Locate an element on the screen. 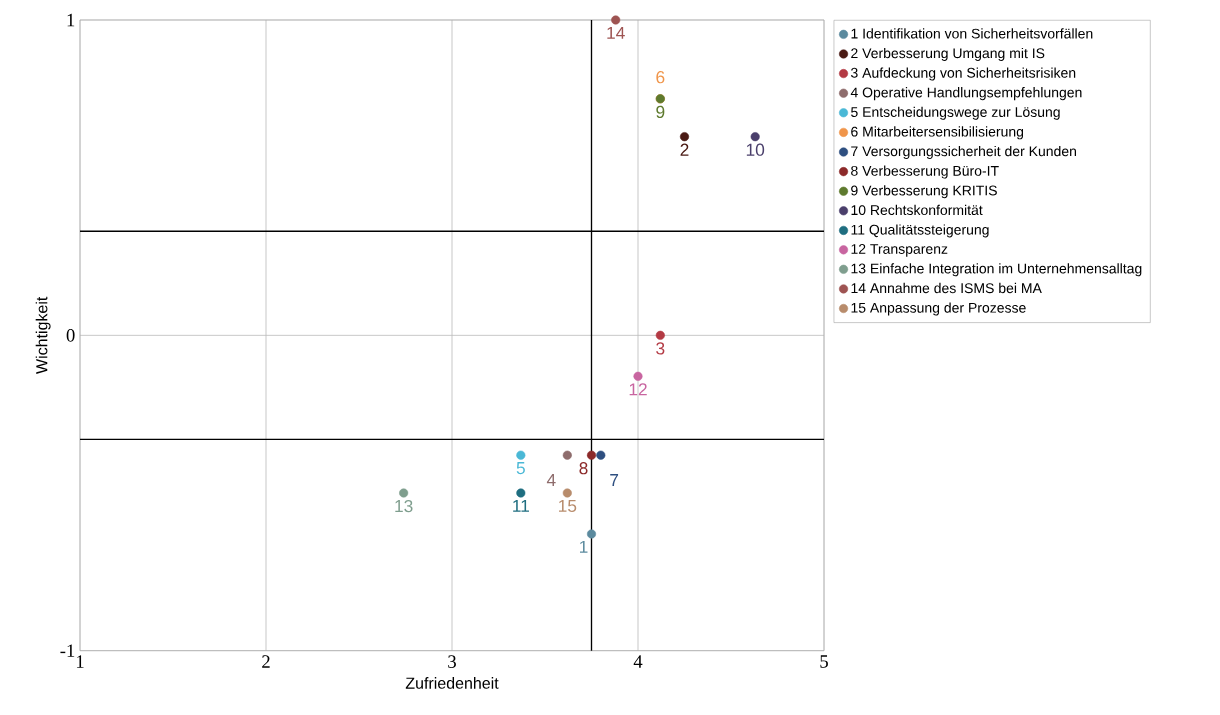 The width and height of the screenshot is (1220, 715). legend-label: 15 Anpassung der Prozesse is located at coordinates (938, 309).